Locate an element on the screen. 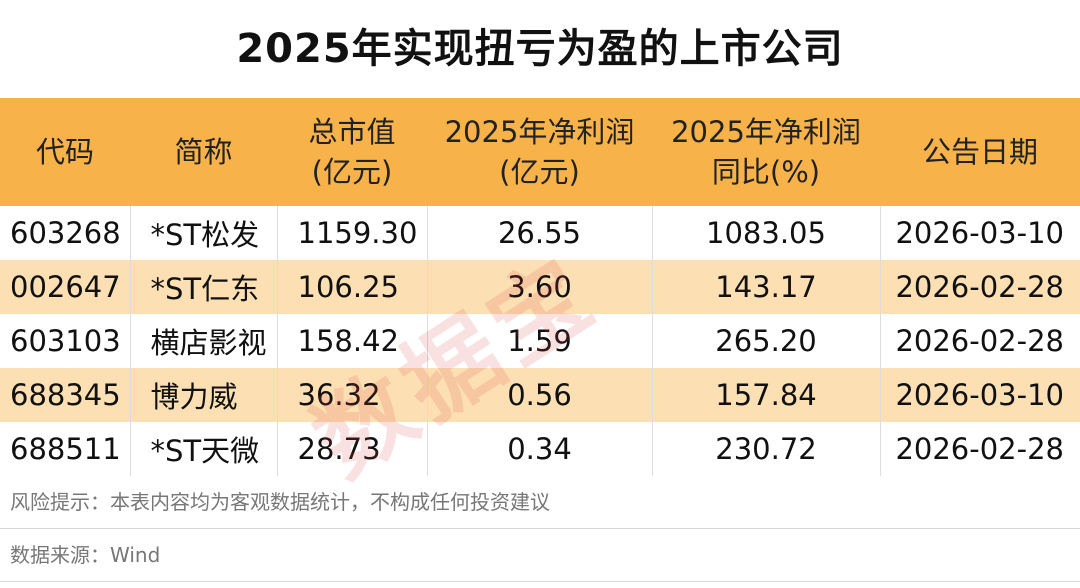 The width and height of the screenshot is (1080, 588). cell-name: *ST松发 is located at coordinates (204, 233).